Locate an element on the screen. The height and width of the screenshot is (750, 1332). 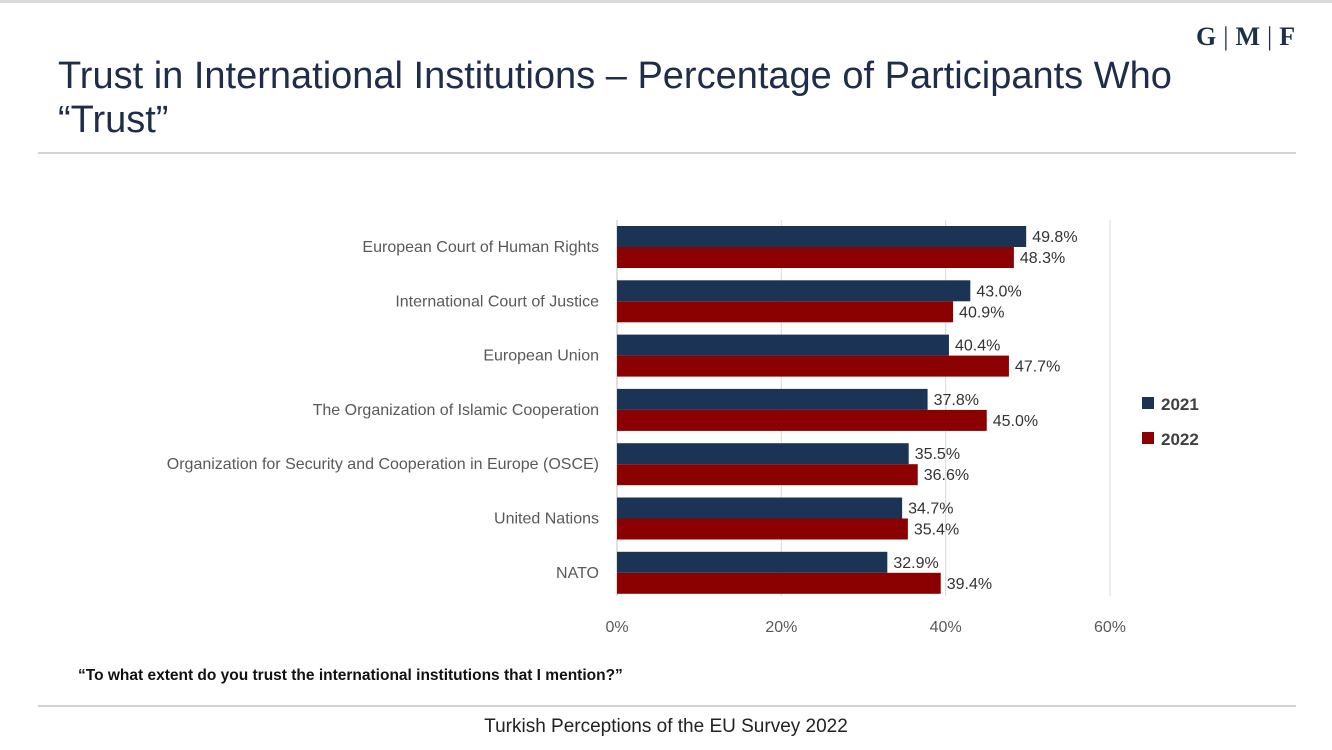
legend-swatch-2021 is located at coordinates (1148, 403).